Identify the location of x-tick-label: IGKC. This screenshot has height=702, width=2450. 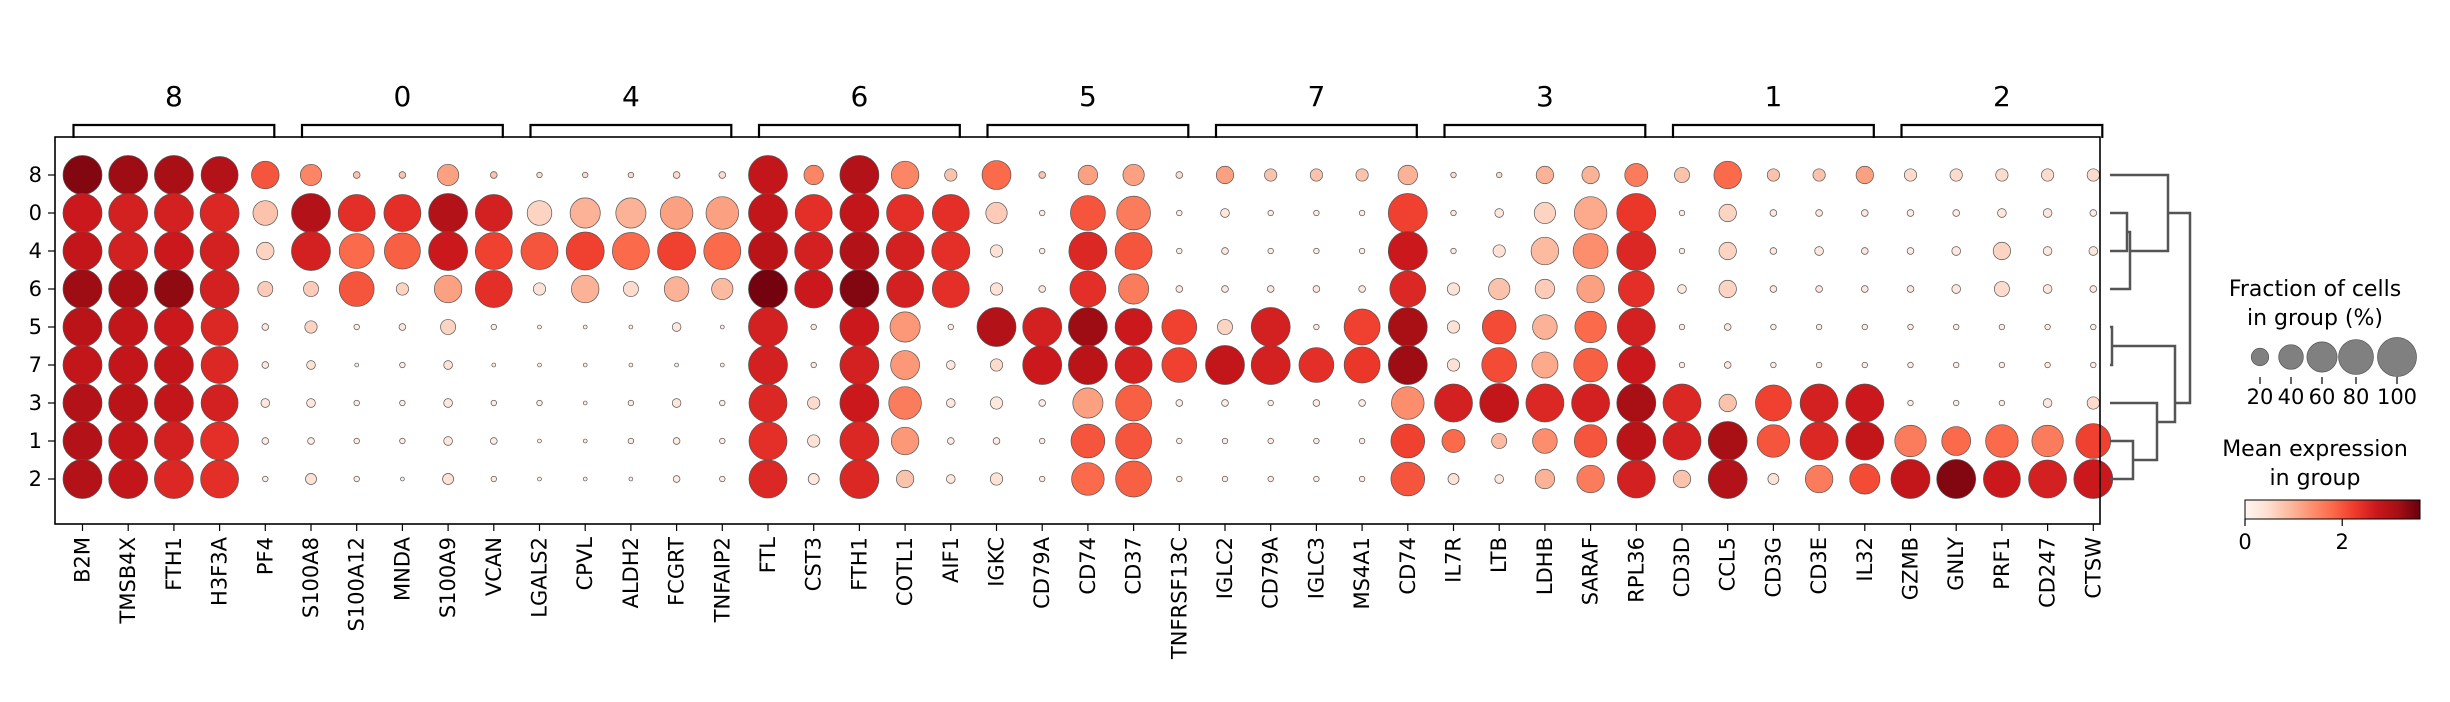
(997, 562).